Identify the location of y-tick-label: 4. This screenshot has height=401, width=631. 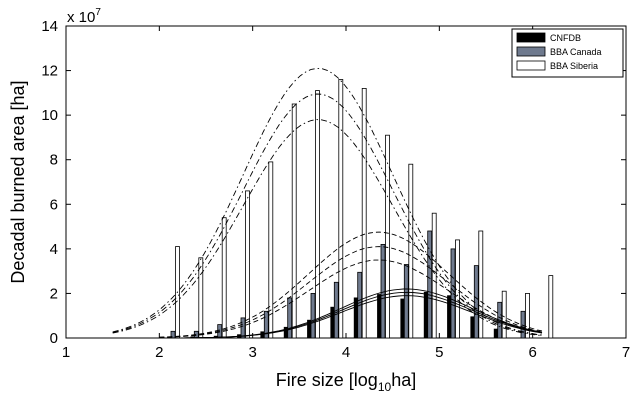
(54, 249).